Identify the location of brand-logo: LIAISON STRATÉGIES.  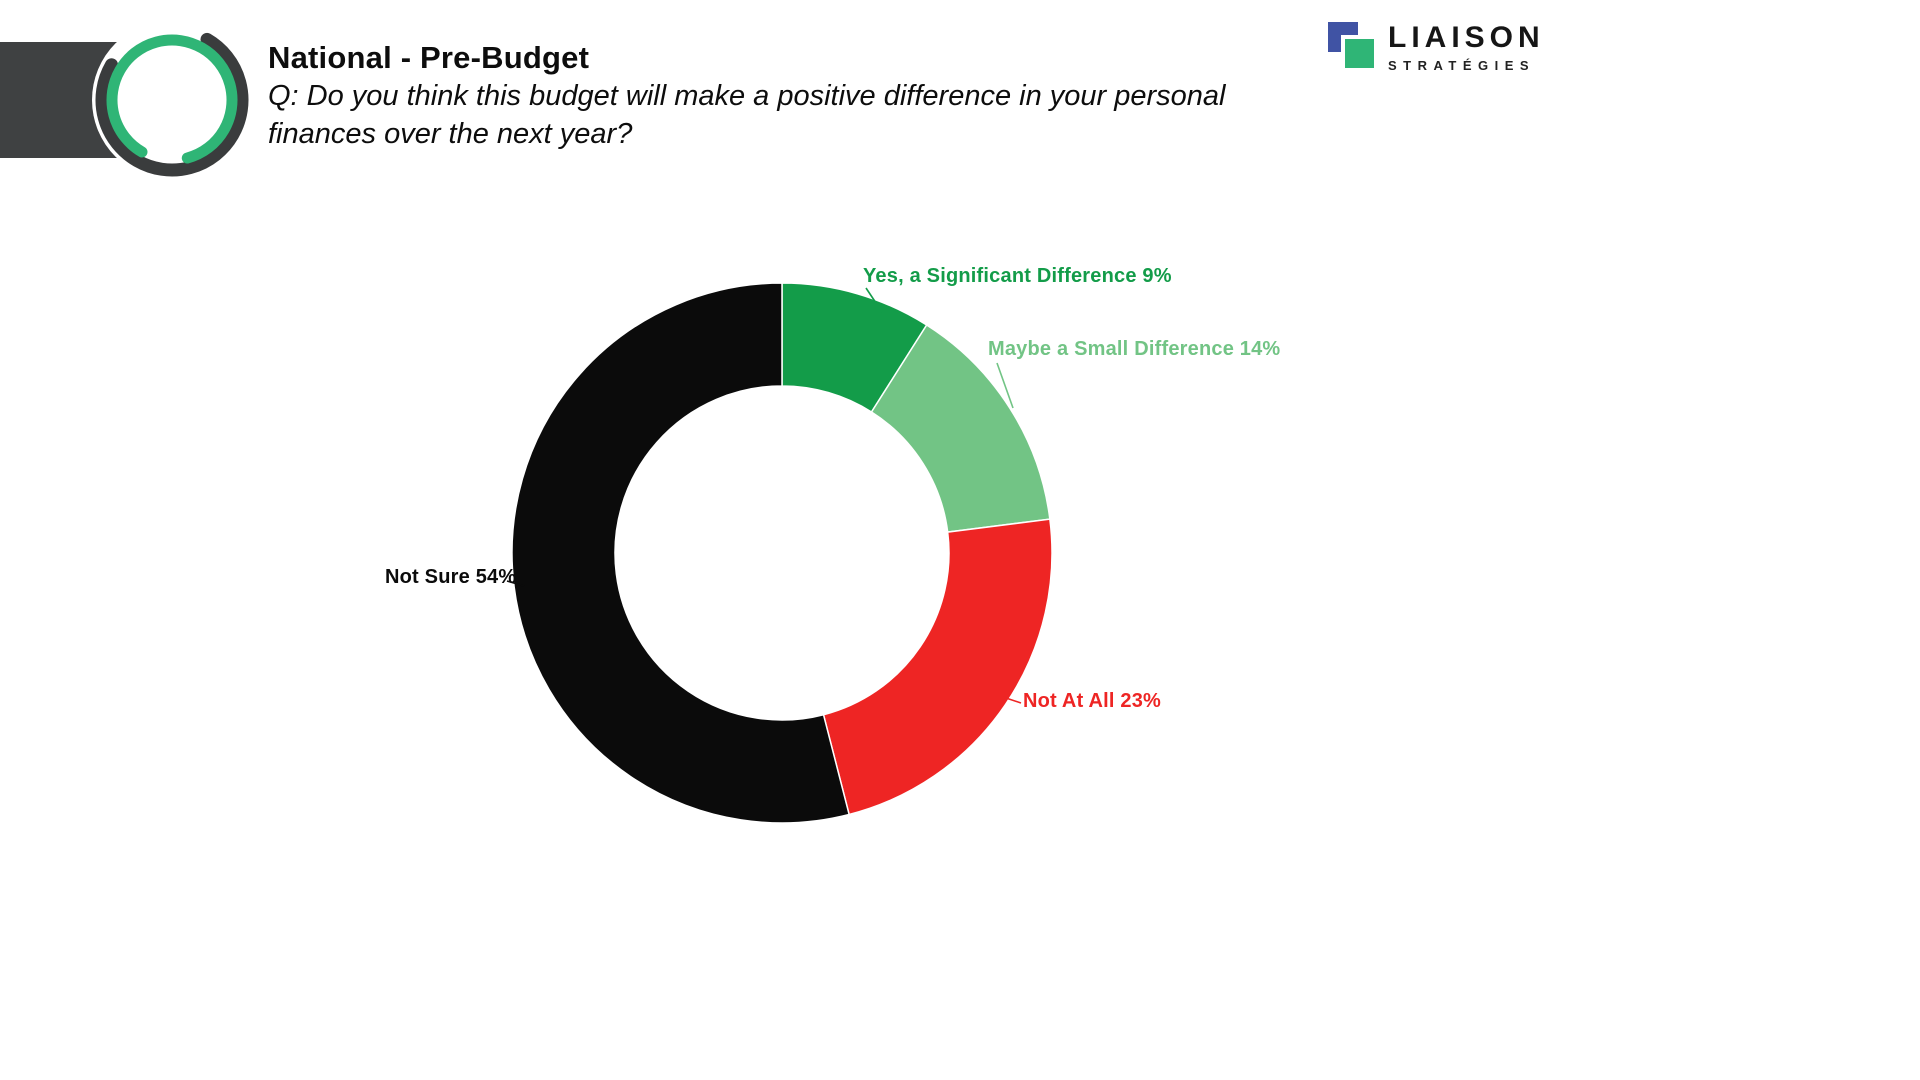
(1436, 47).